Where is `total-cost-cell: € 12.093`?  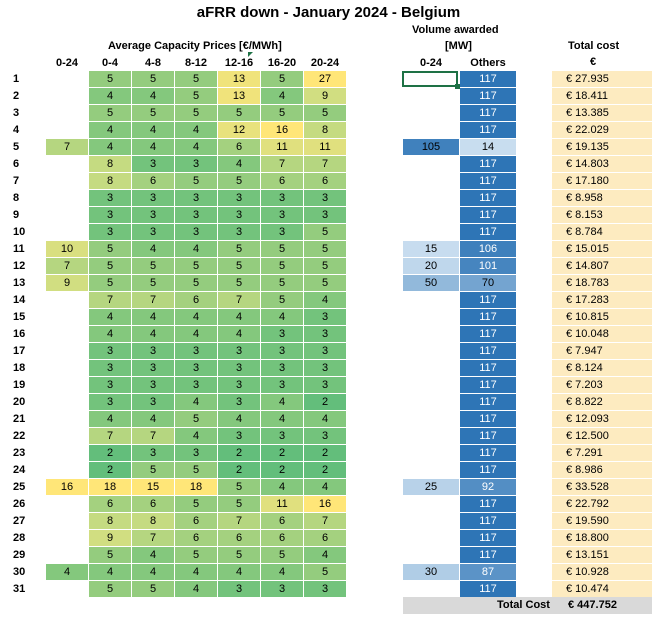
total-cost-cell: € 12.093 is located at coordinates (602, 419).